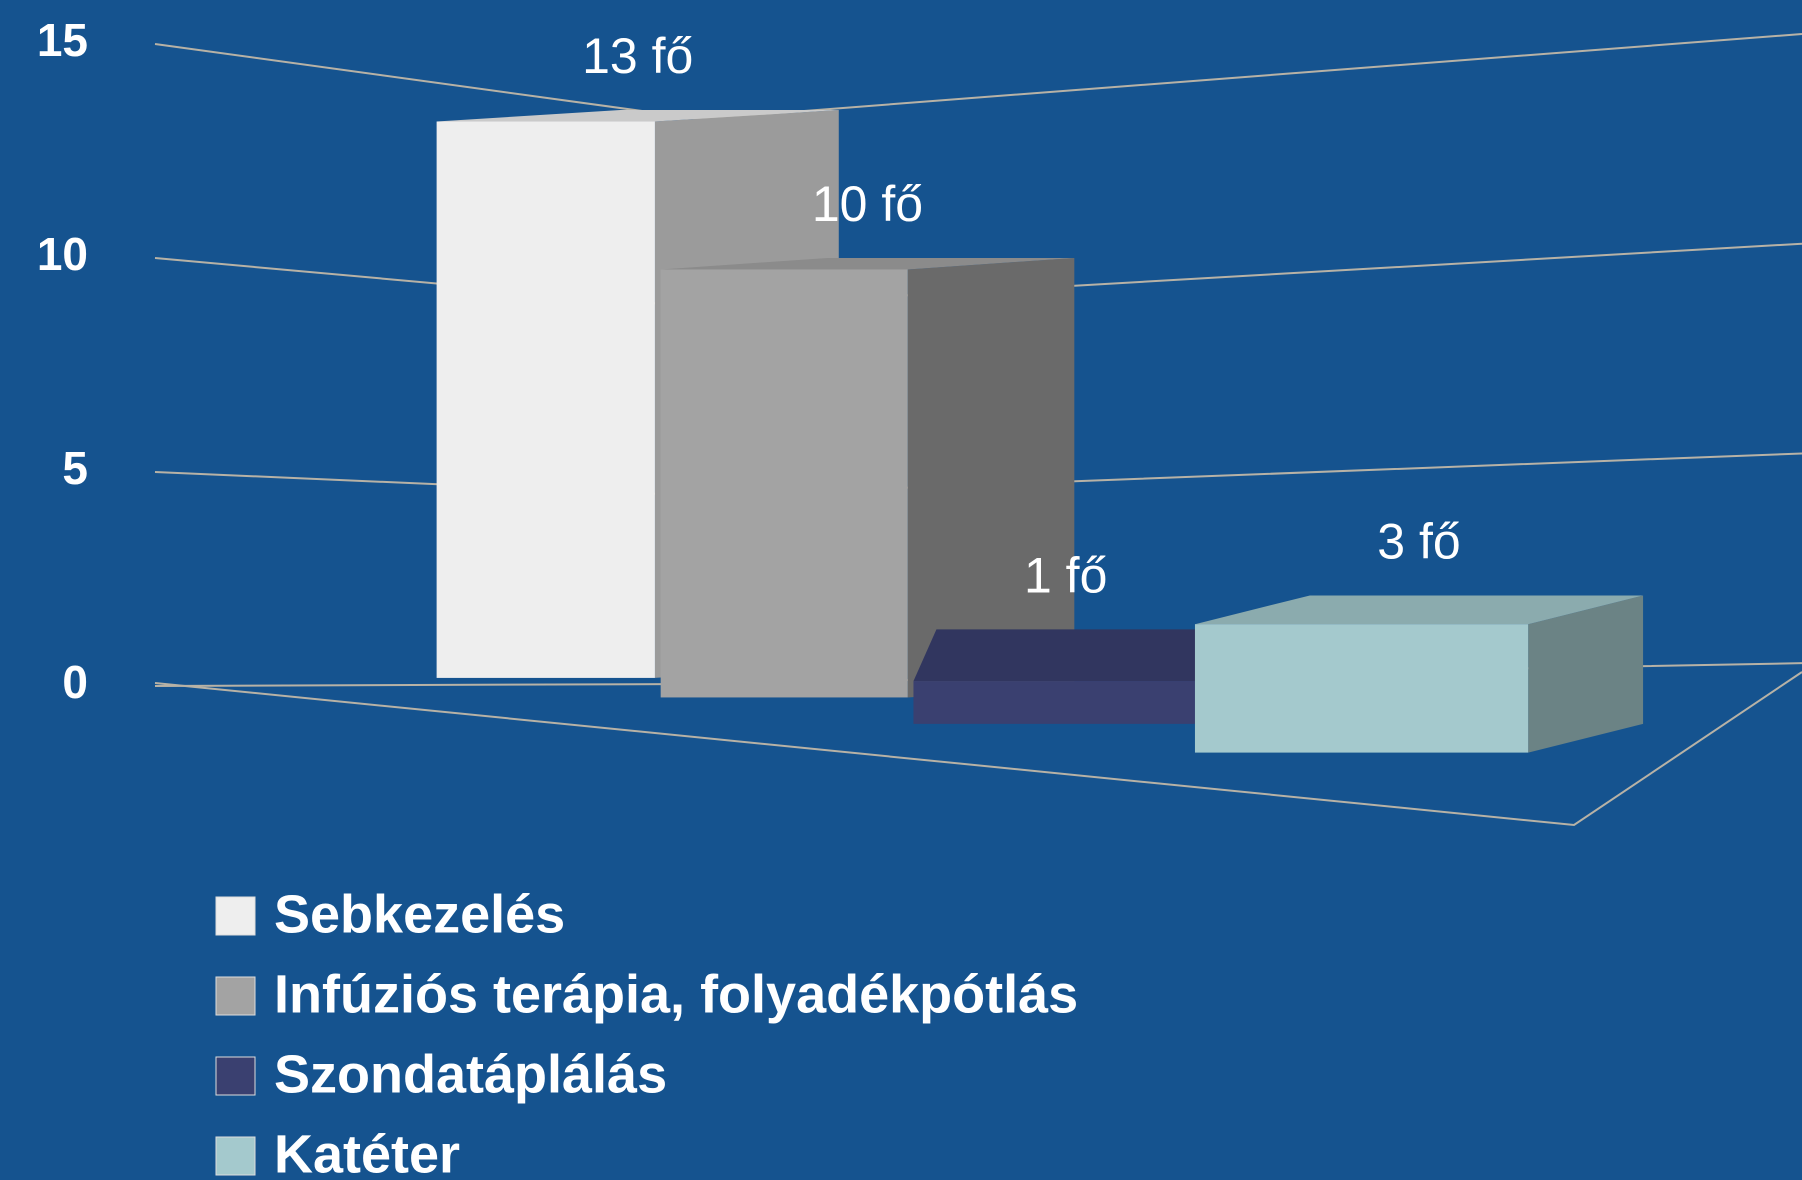 This screenshot has width=1802, height=1180. What do you see at coordinates (637, 56) in the screenshot?
I see `value-label: 13 fő` at bounding box center [637, 56].